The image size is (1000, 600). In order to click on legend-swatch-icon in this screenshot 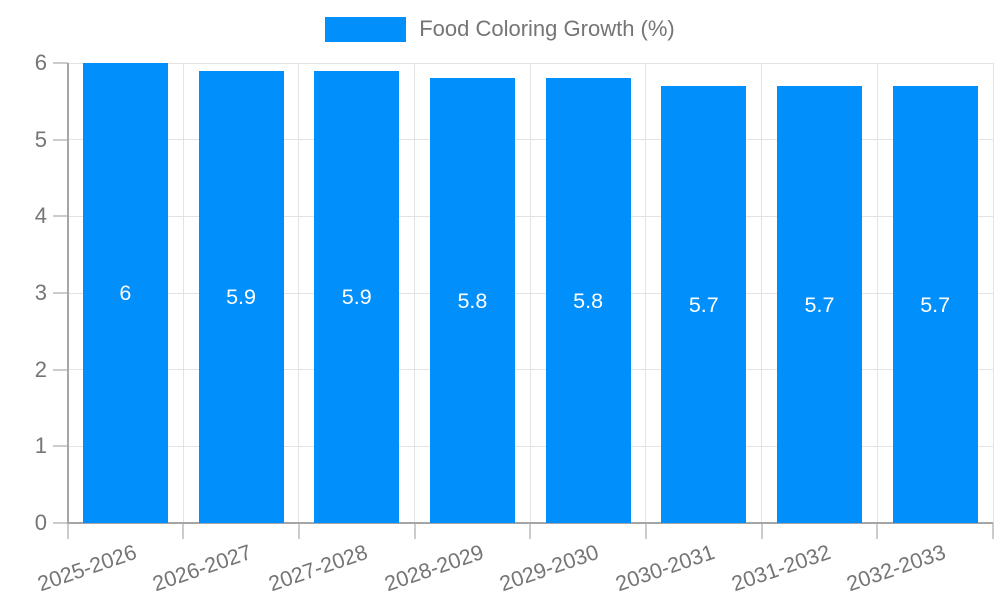, I will do `click(366, 29)`.